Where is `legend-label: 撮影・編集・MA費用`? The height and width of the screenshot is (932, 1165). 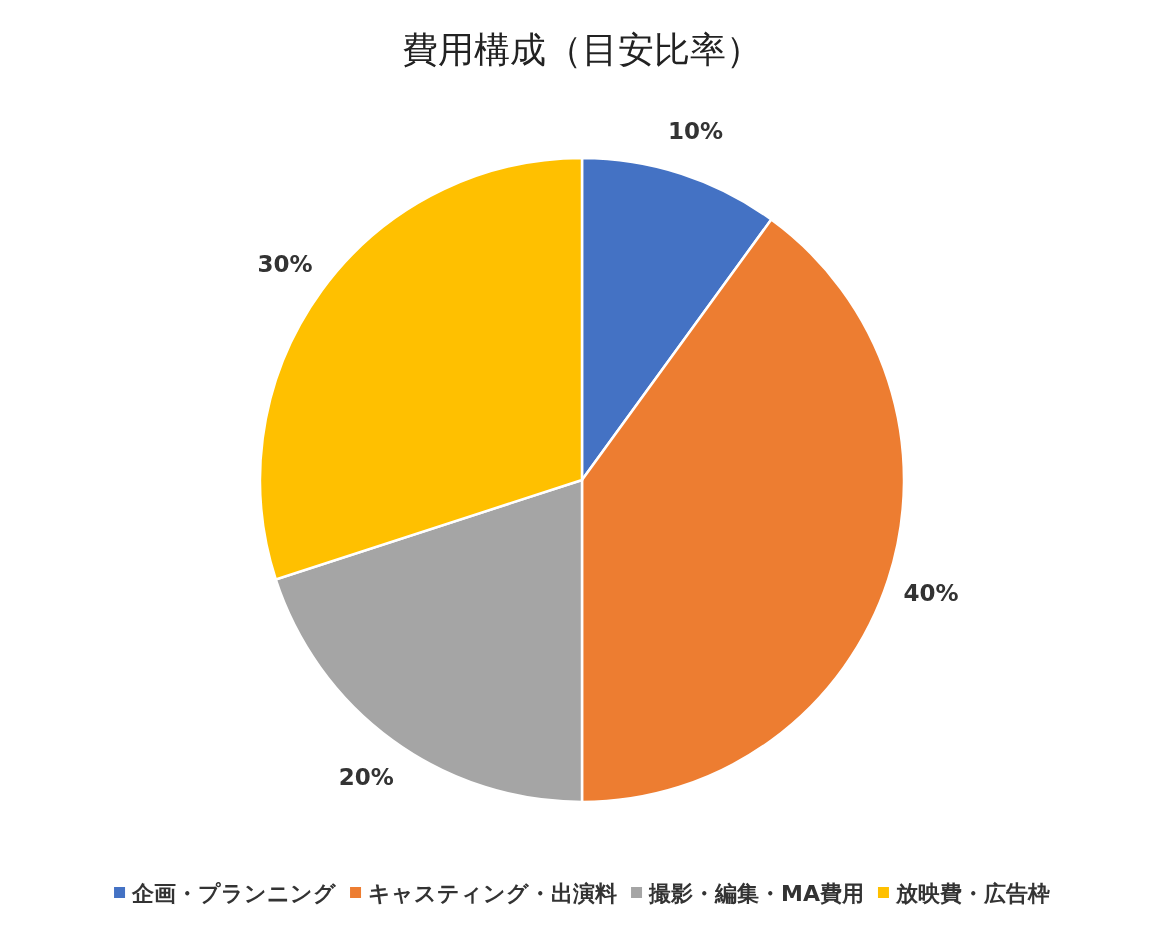
legend-label: 撮影・編集・MA費用 is located at coordinates (756, 893).